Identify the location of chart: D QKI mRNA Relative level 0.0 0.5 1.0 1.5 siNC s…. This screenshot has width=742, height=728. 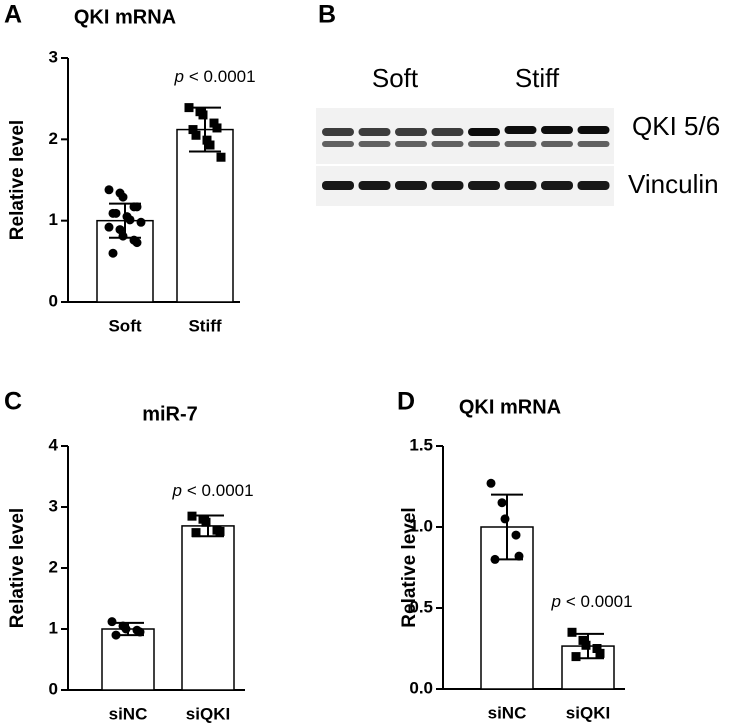
(515, 555).